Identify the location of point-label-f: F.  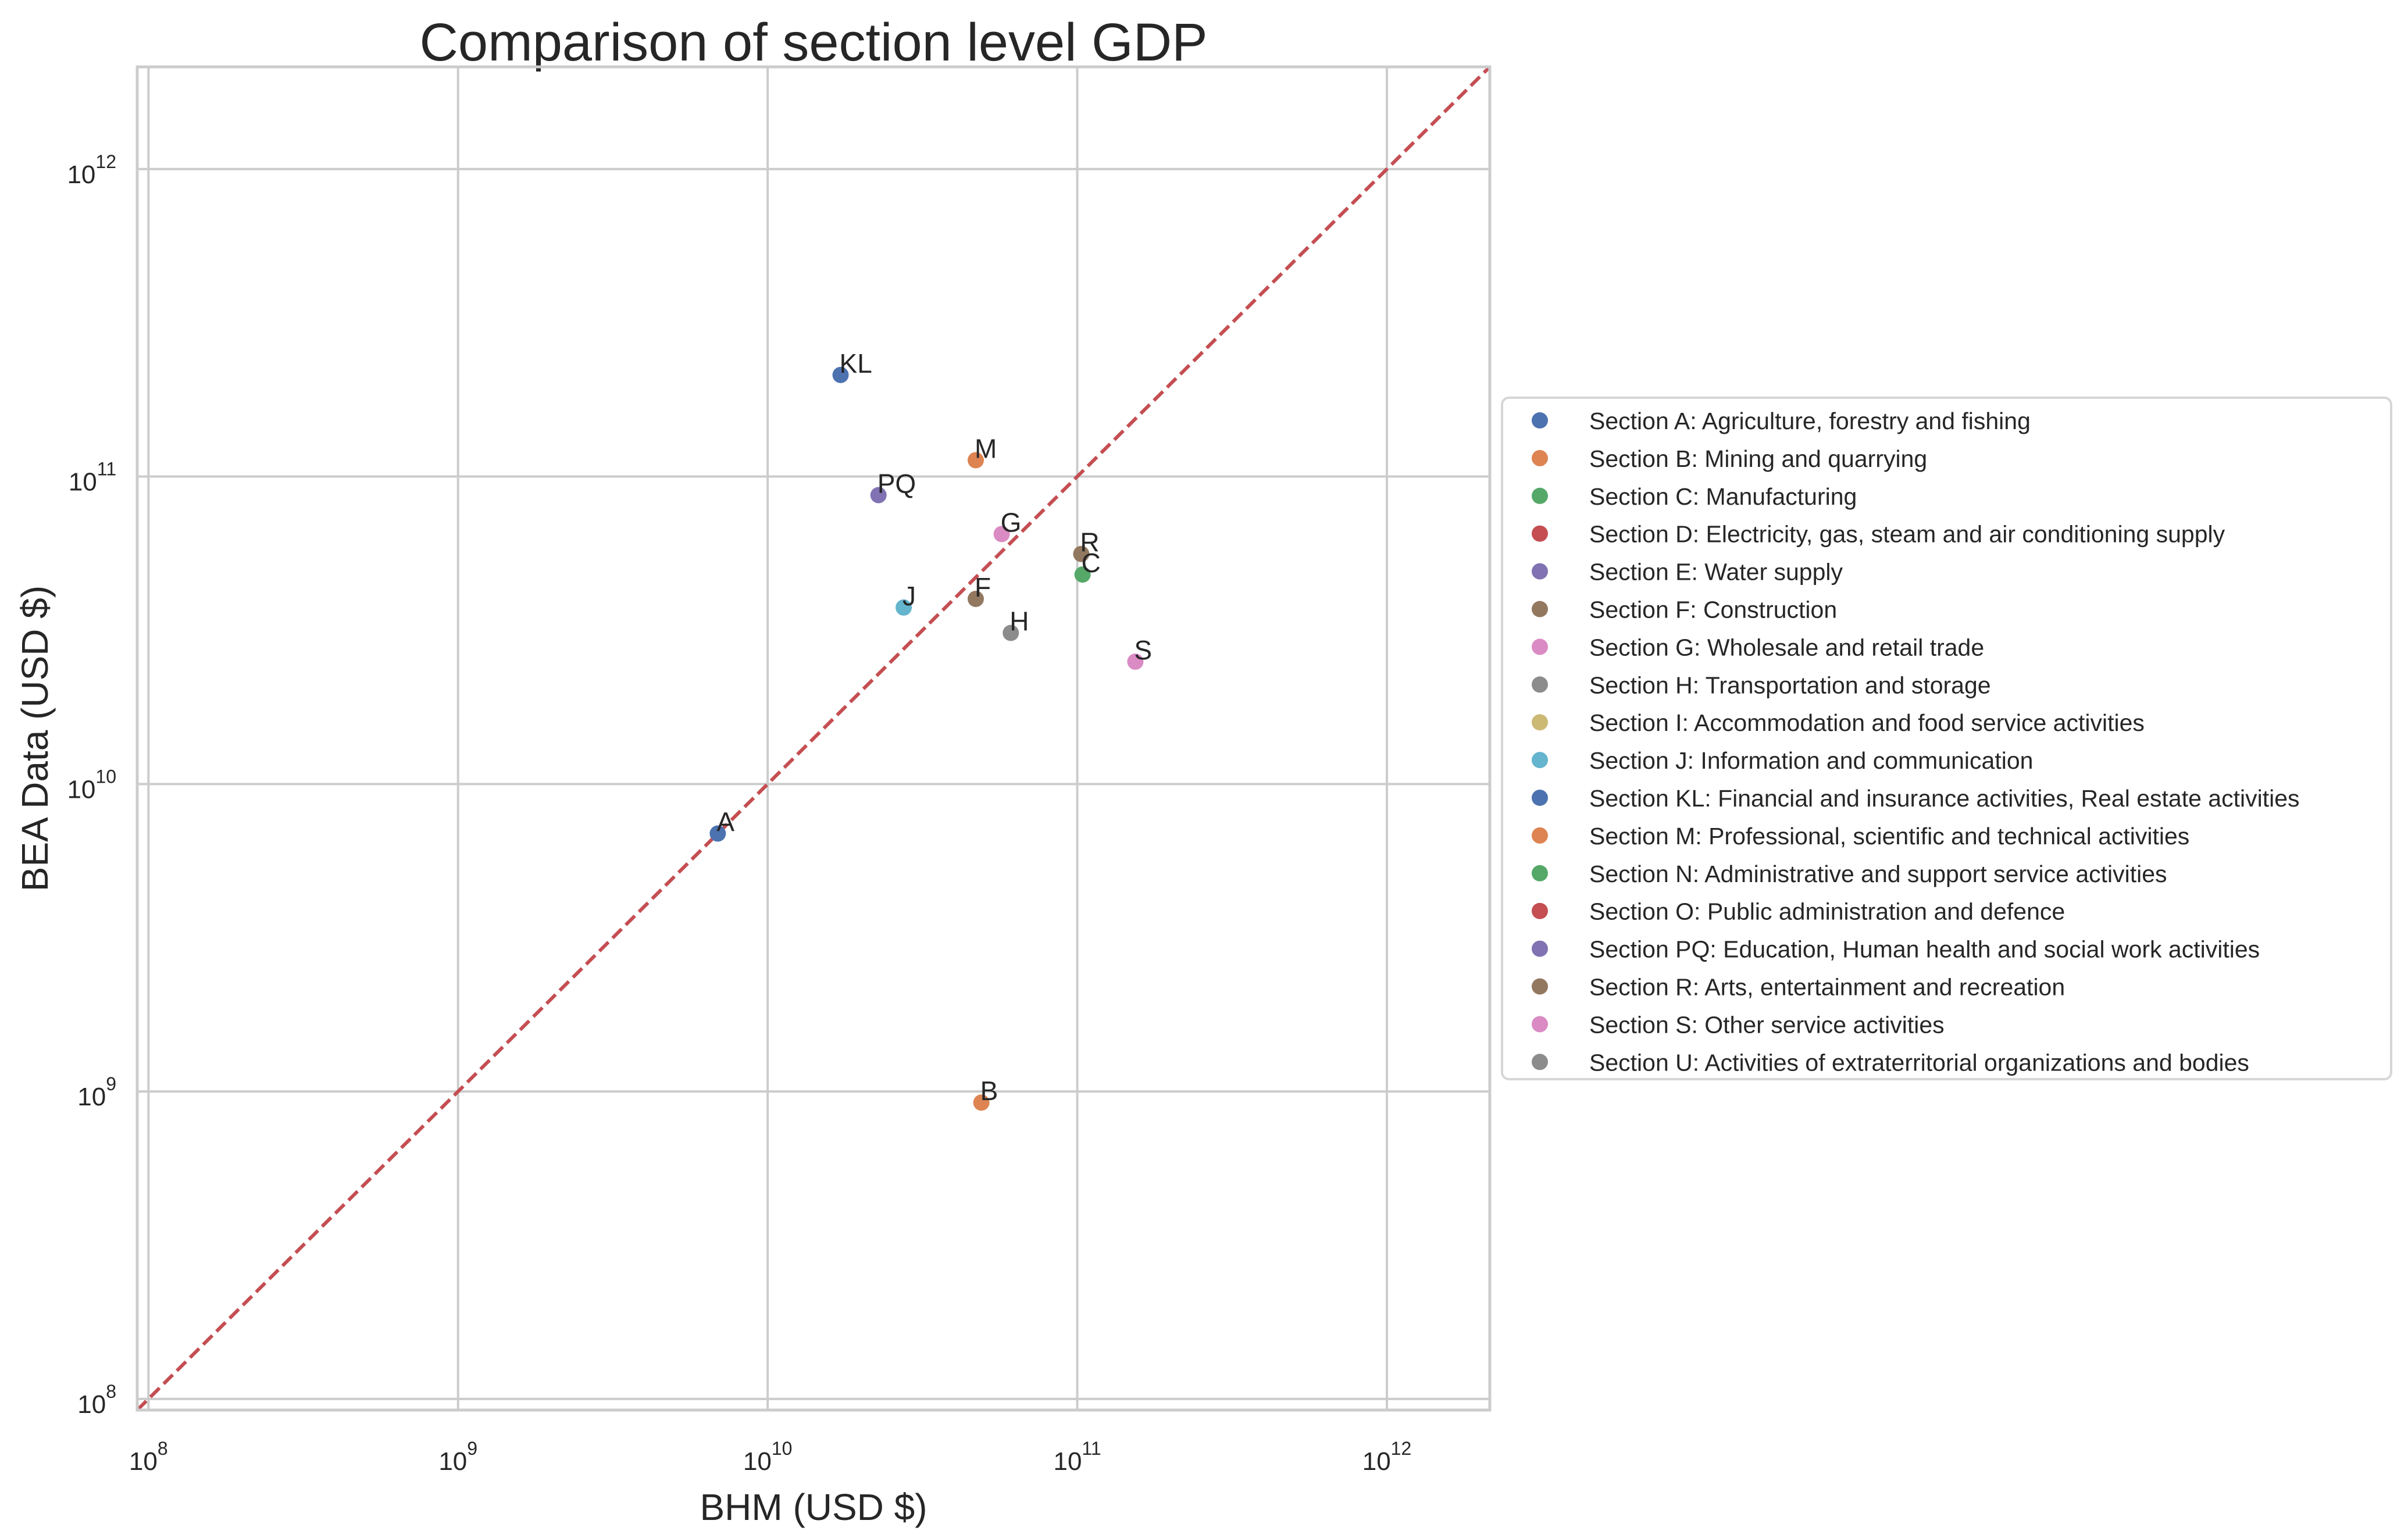
(983, 587).